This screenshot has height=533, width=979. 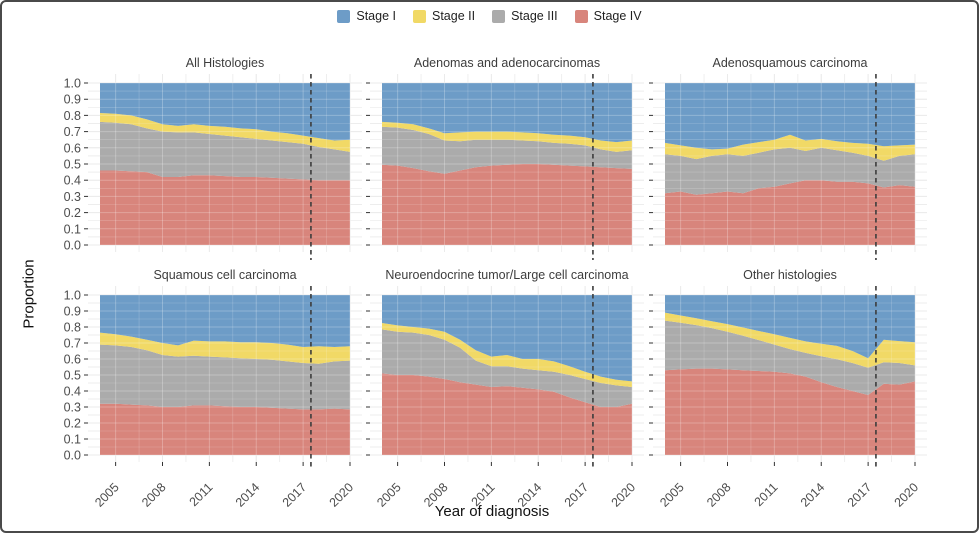 What do you see at coordinates (454, 16) in the screenshot?
I see `legend-label-stage-2: Stage II` at bounding box center [454, 16].